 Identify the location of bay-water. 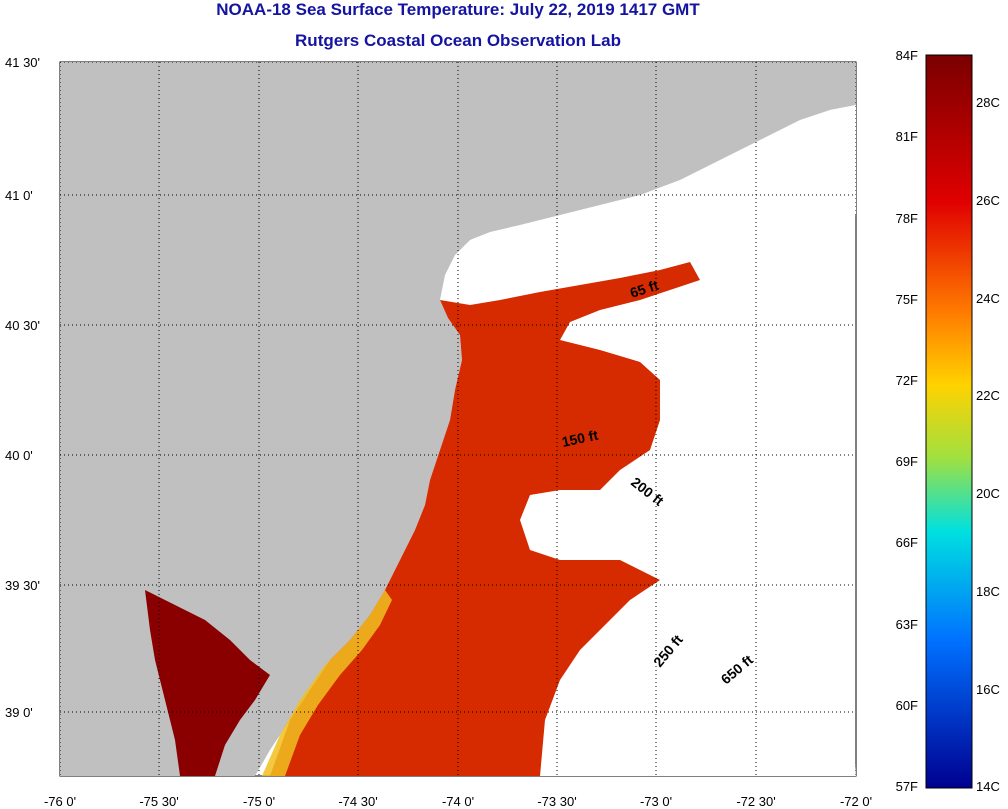
(207, 683).